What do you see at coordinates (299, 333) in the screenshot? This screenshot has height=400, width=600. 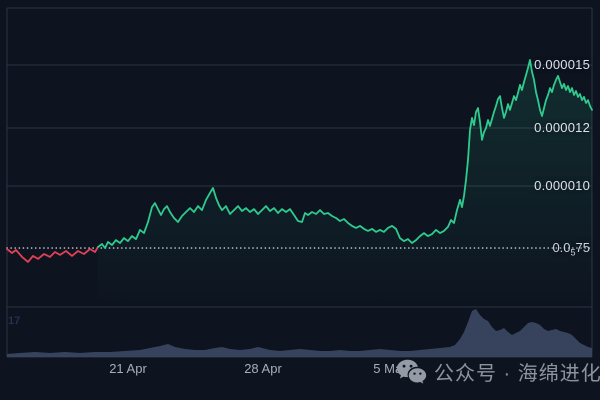 I see `volume-bars` at bounding box center [299, 333].